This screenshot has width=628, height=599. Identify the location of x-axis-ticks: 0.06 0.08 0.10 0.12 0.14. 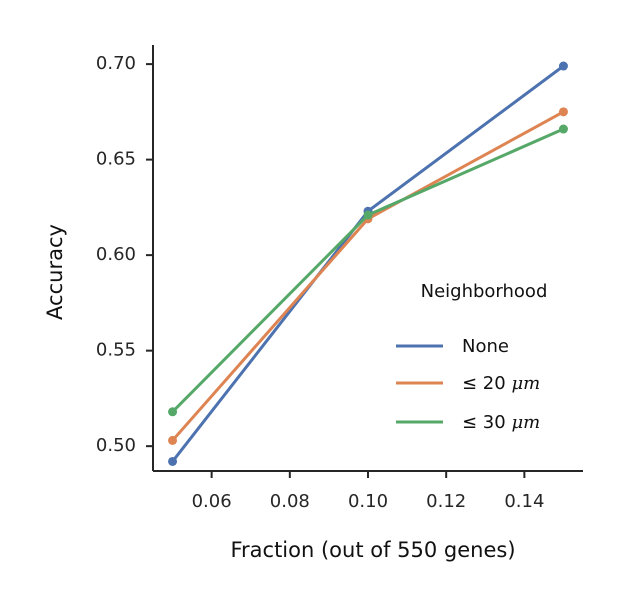
(368, 491).